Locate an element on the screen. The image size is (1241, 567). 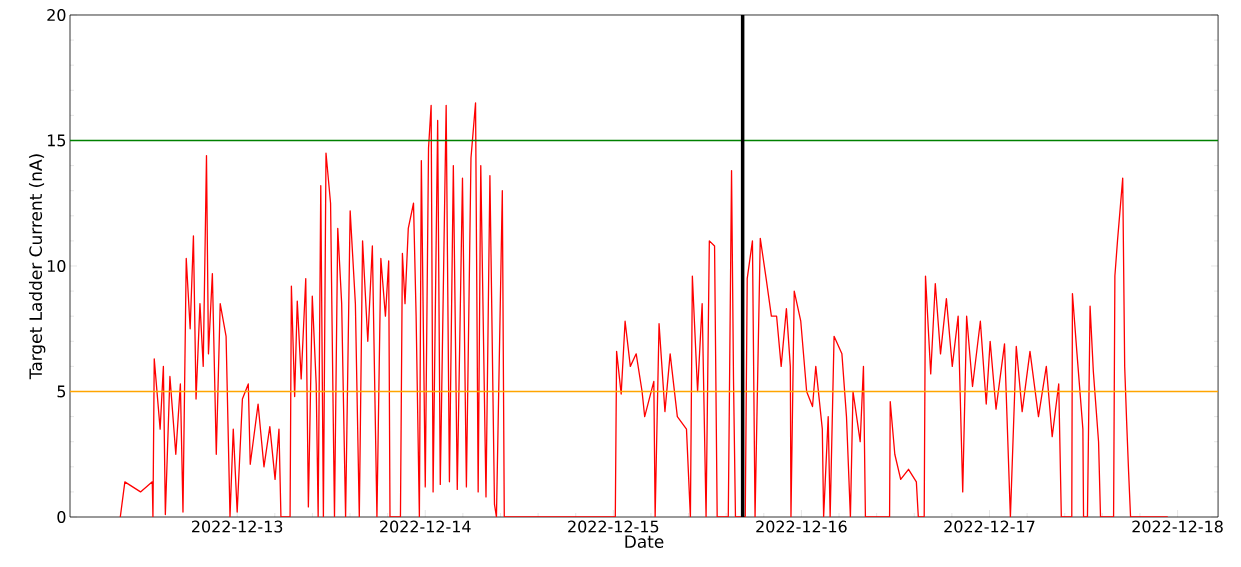
y-axis-title: Target Ladder Current (nA) is located at coordinates (37, 267).